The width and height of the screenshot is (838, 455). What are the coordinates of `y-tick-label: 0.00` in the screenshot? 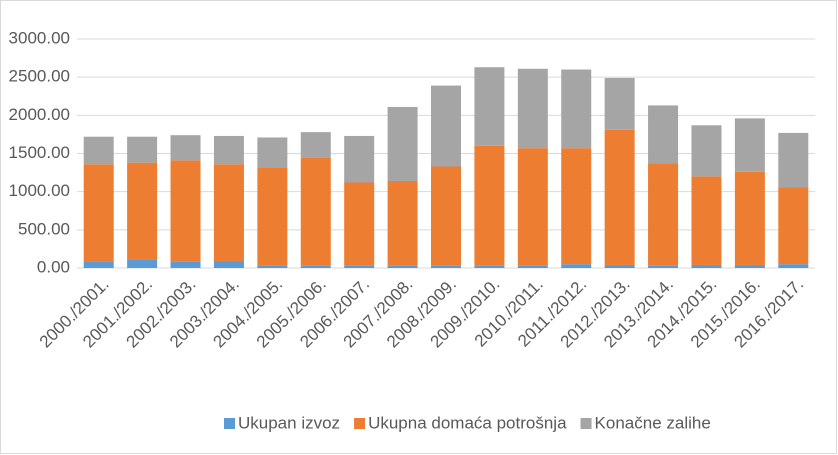 It's located at (53, 266).